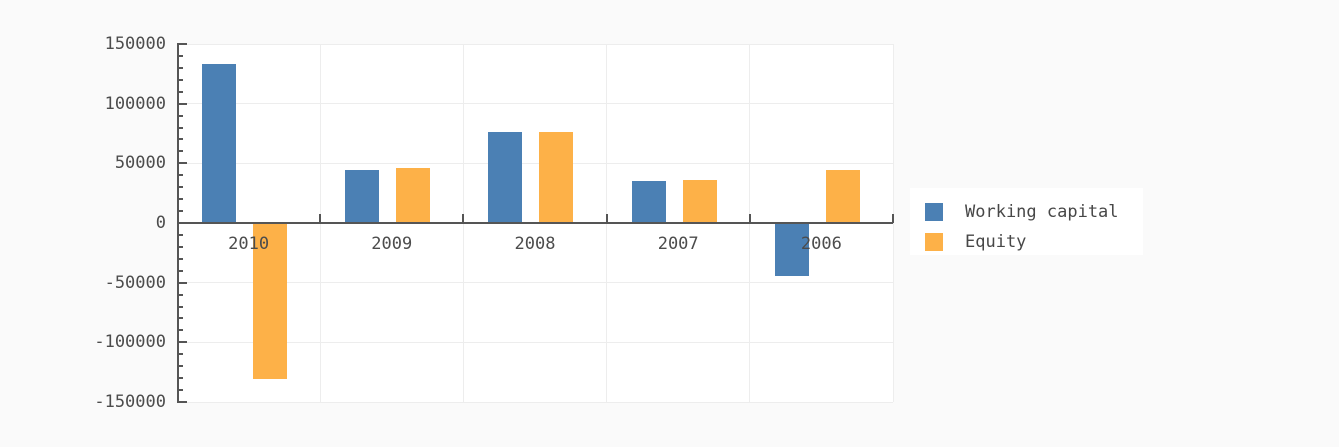 This screenshot has height=447, width=1339. I want to click on legend-label-working-capital: Working capital, so click(1042, 212).